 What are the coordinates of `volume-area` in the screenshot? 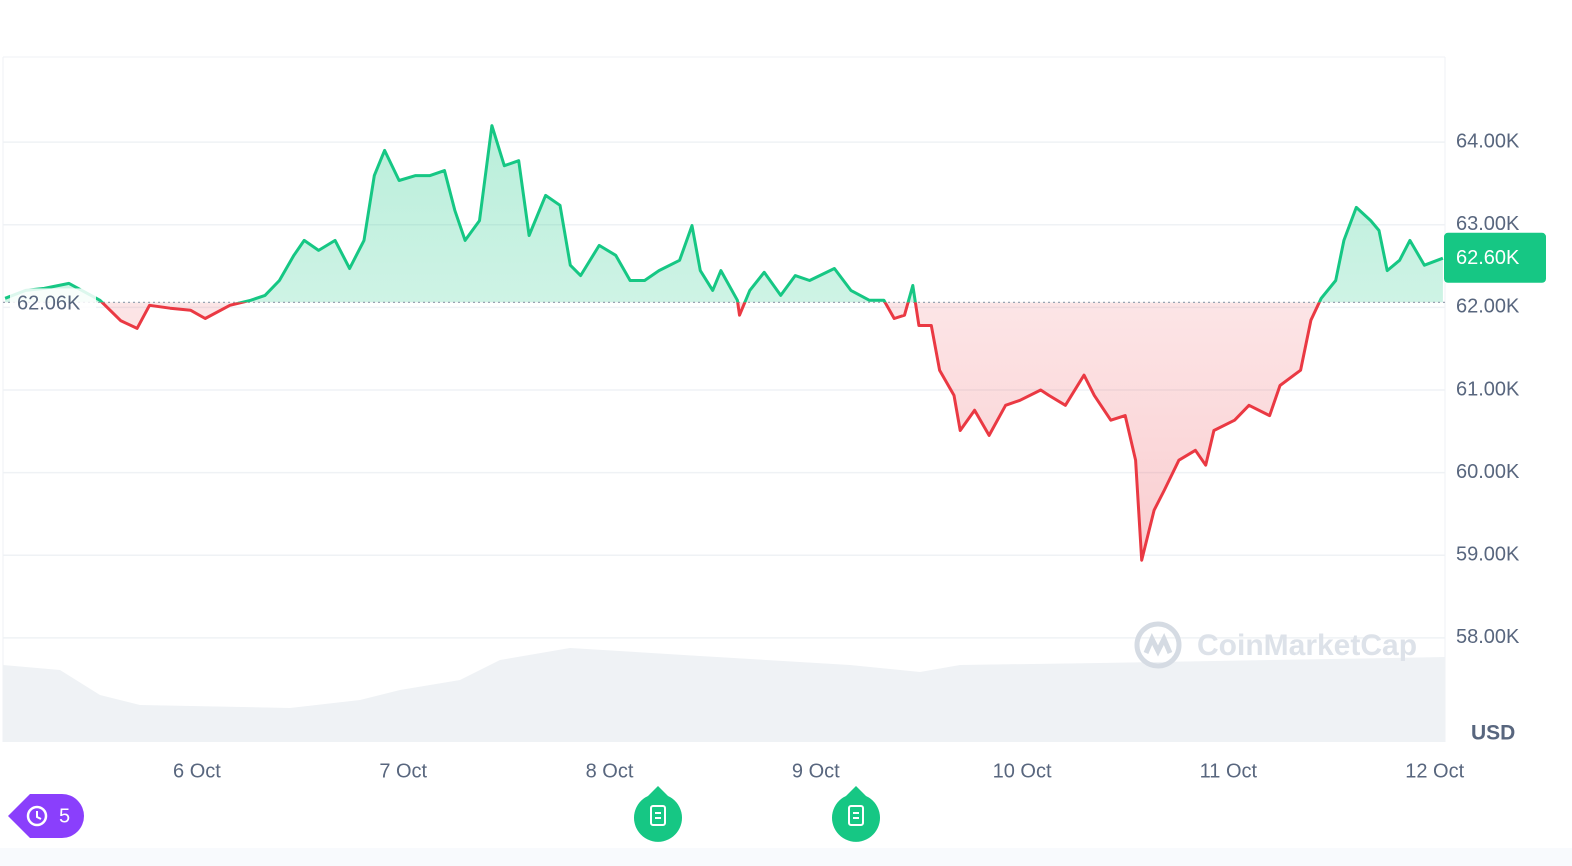 It's located at (724, 695).